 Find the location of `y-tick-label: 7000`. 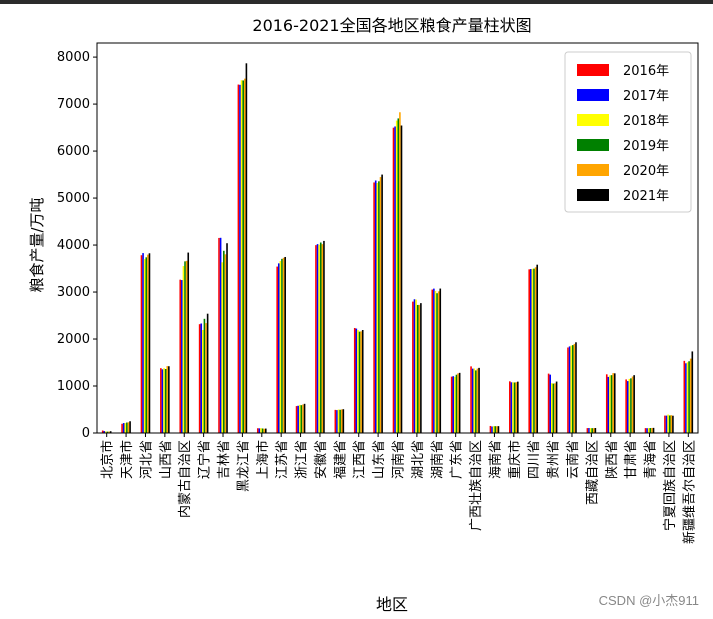

y-tick-label: 7000 is located at coordinates (73, 104).